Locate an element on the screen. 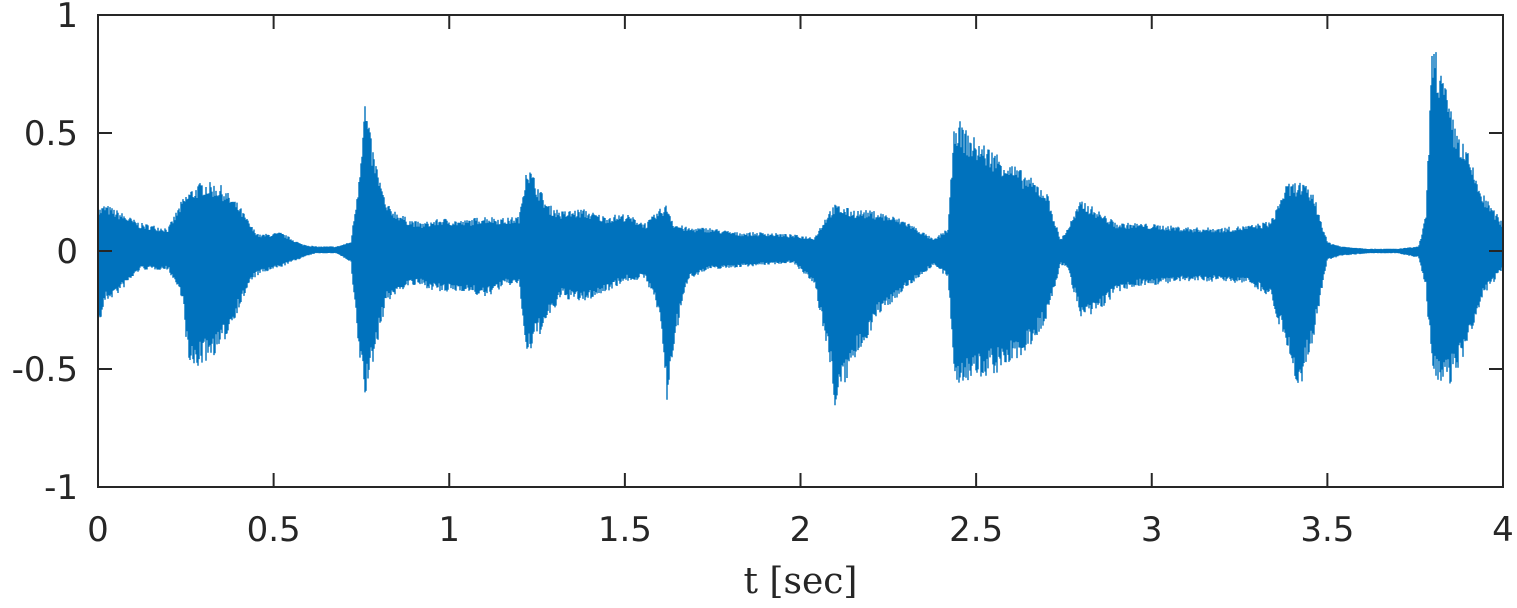 The height and width of the screenshot is (608, 1517). y-tick-label: -0.5 is located at coordinates (45, 370).